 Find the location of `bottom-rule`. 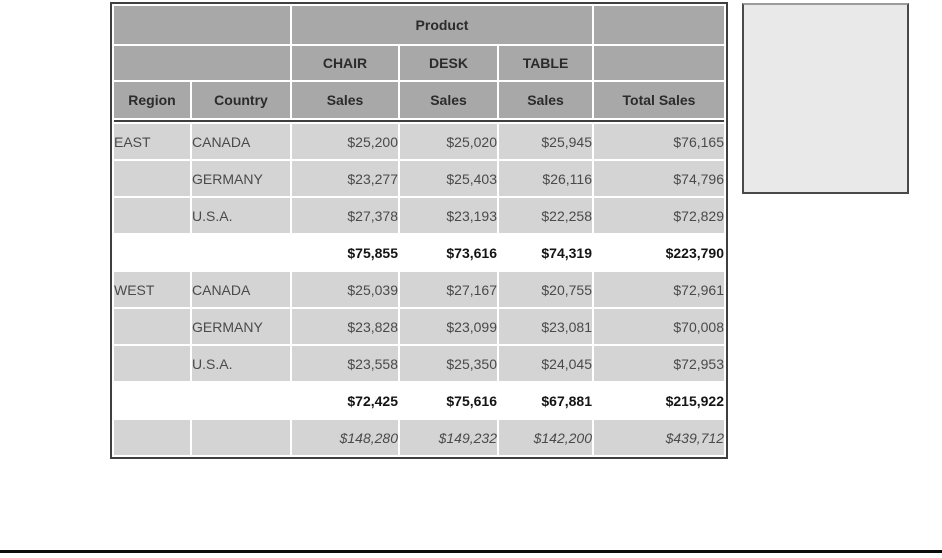

bottom-rule is located at coordinates (471, 551).